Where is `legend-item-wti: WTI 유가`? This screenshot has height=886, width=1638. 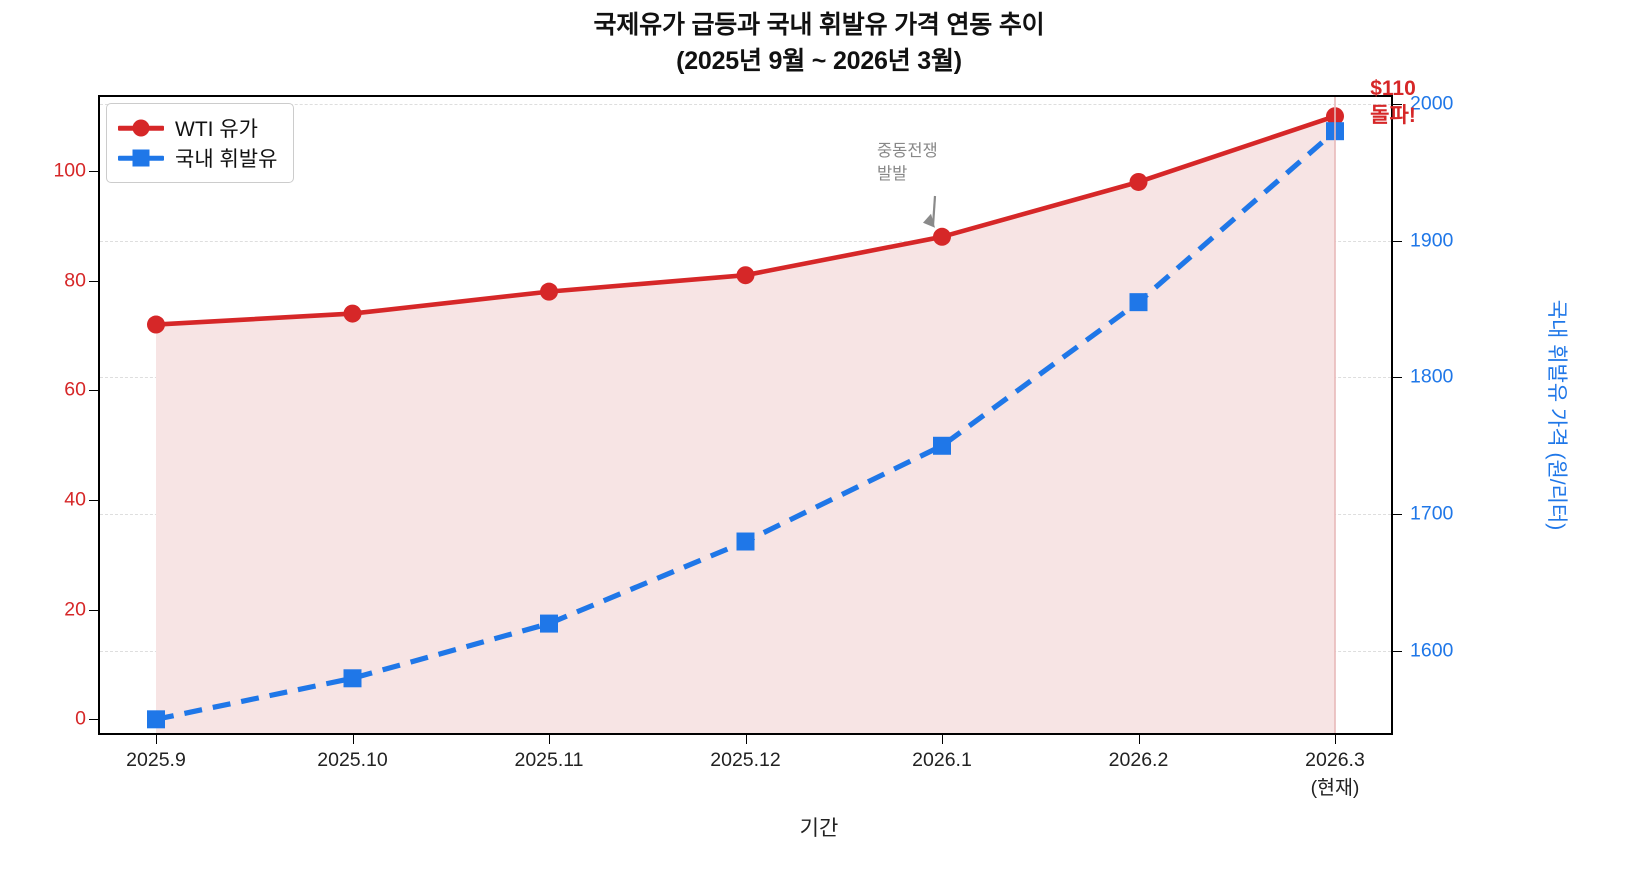
legend-item-wti: WTI 유가 is located at coordinates (197, 128).